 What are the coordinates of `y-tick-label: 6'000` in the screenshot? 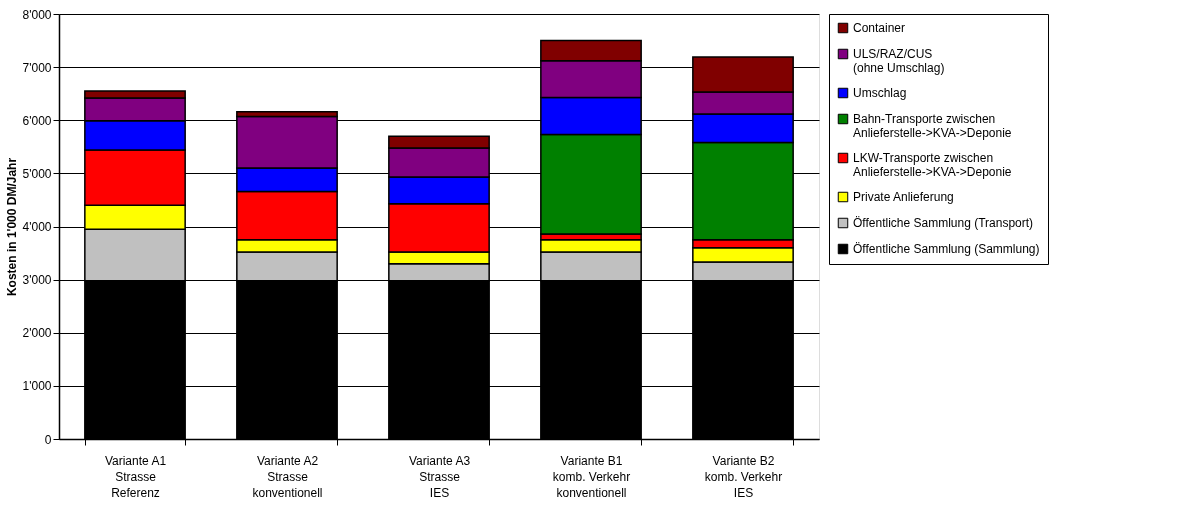 It's located at (37, 120).